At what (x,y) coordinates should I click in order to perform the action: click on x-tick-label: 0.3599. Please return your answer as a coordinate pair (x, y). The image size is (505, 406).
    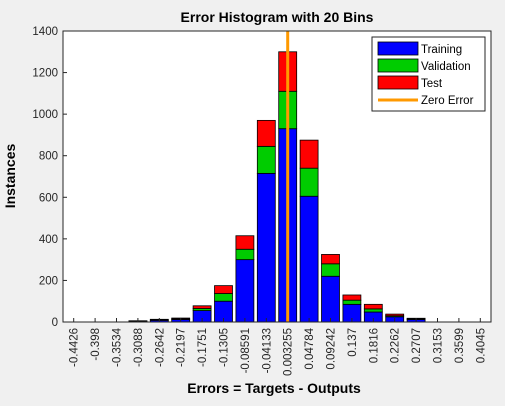
    Looking at the image, I should click on (460, 345).